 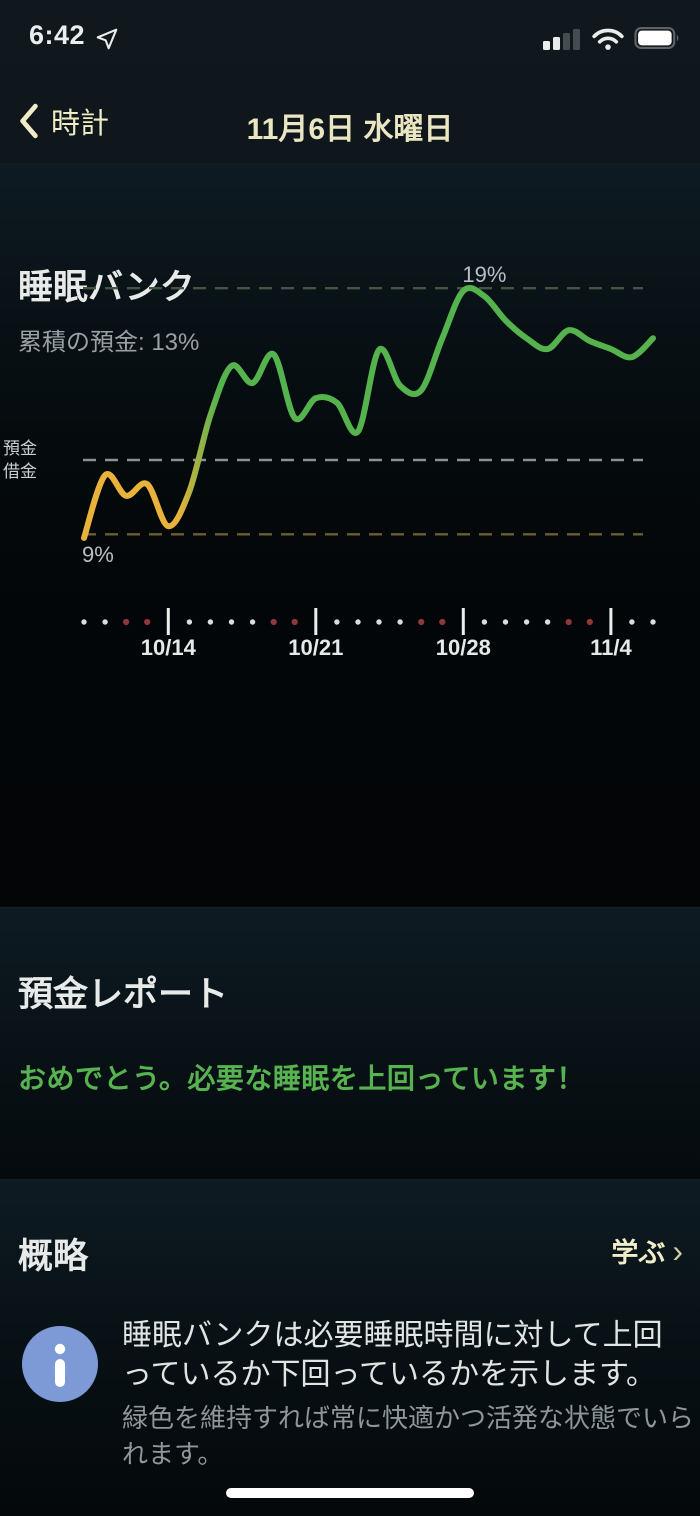 What do you see at coordinates (350, 1493) in the screenshot?
I see `home-indicator` at bounding box center [350, 1493].